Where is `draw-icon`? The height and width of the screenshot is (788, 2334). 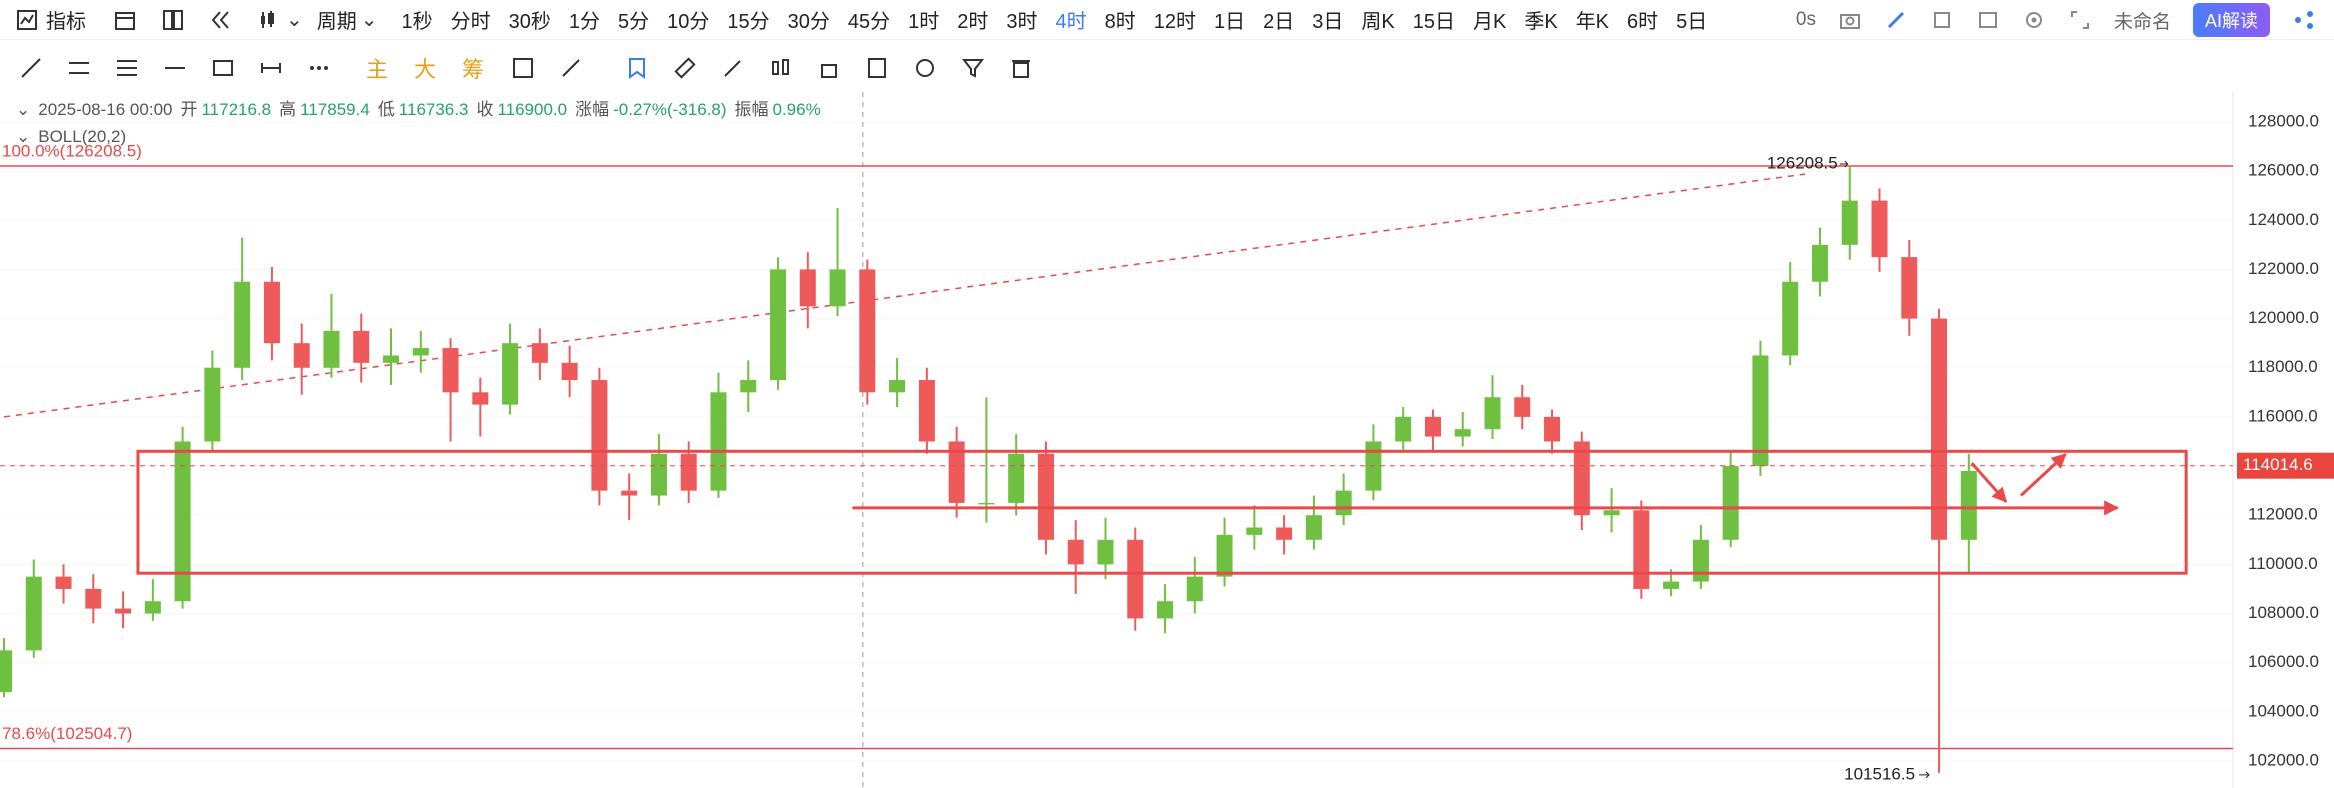 draw-icon is located at coordinates (1896, 20).